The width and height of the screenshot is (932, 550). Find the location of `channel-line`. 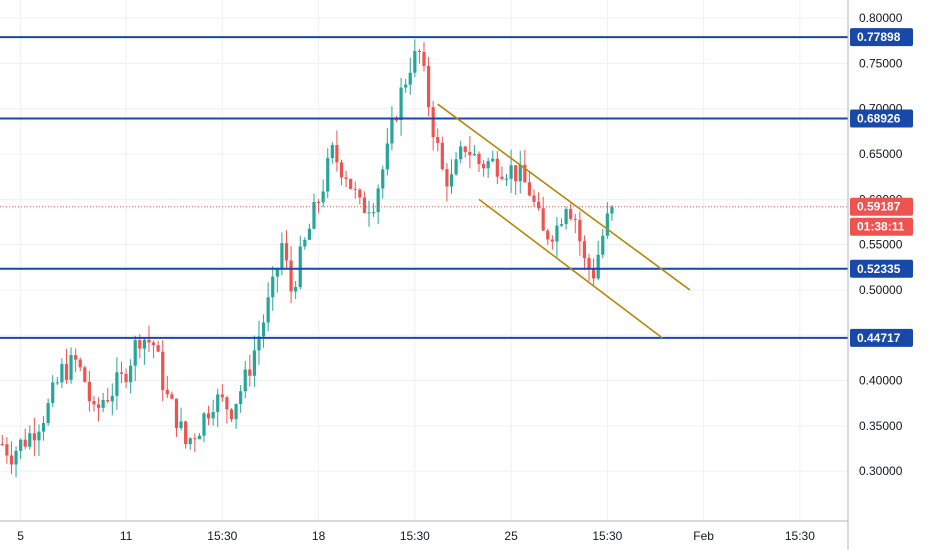

channel-line is located at coordinates (570, 268).